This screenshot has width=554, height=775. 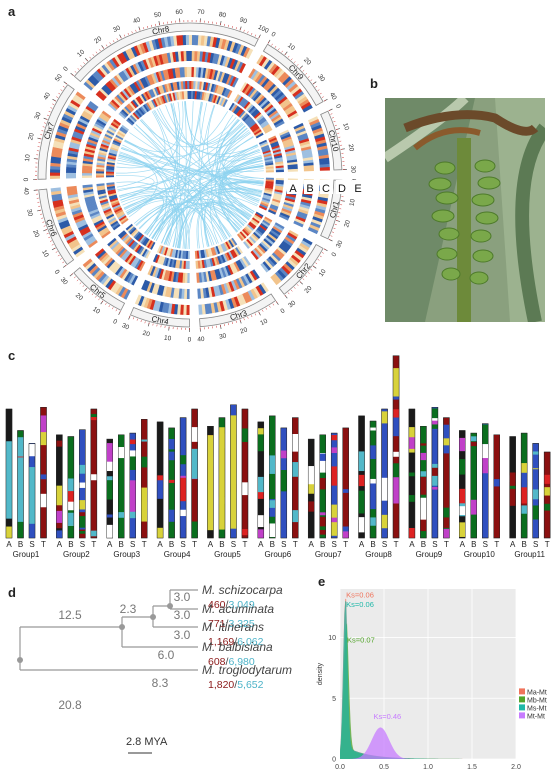 I want to click on panel-label-d: d, so click(x=12, y=592).